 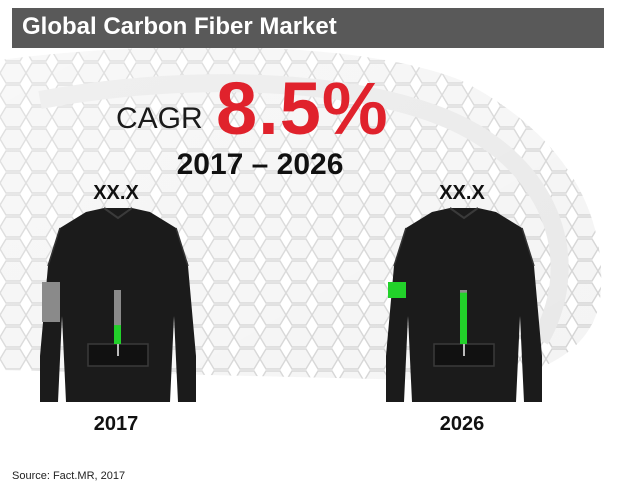 I want to click on source-note: Source: Fact.MR, 2017, so click(x=69, y=476).